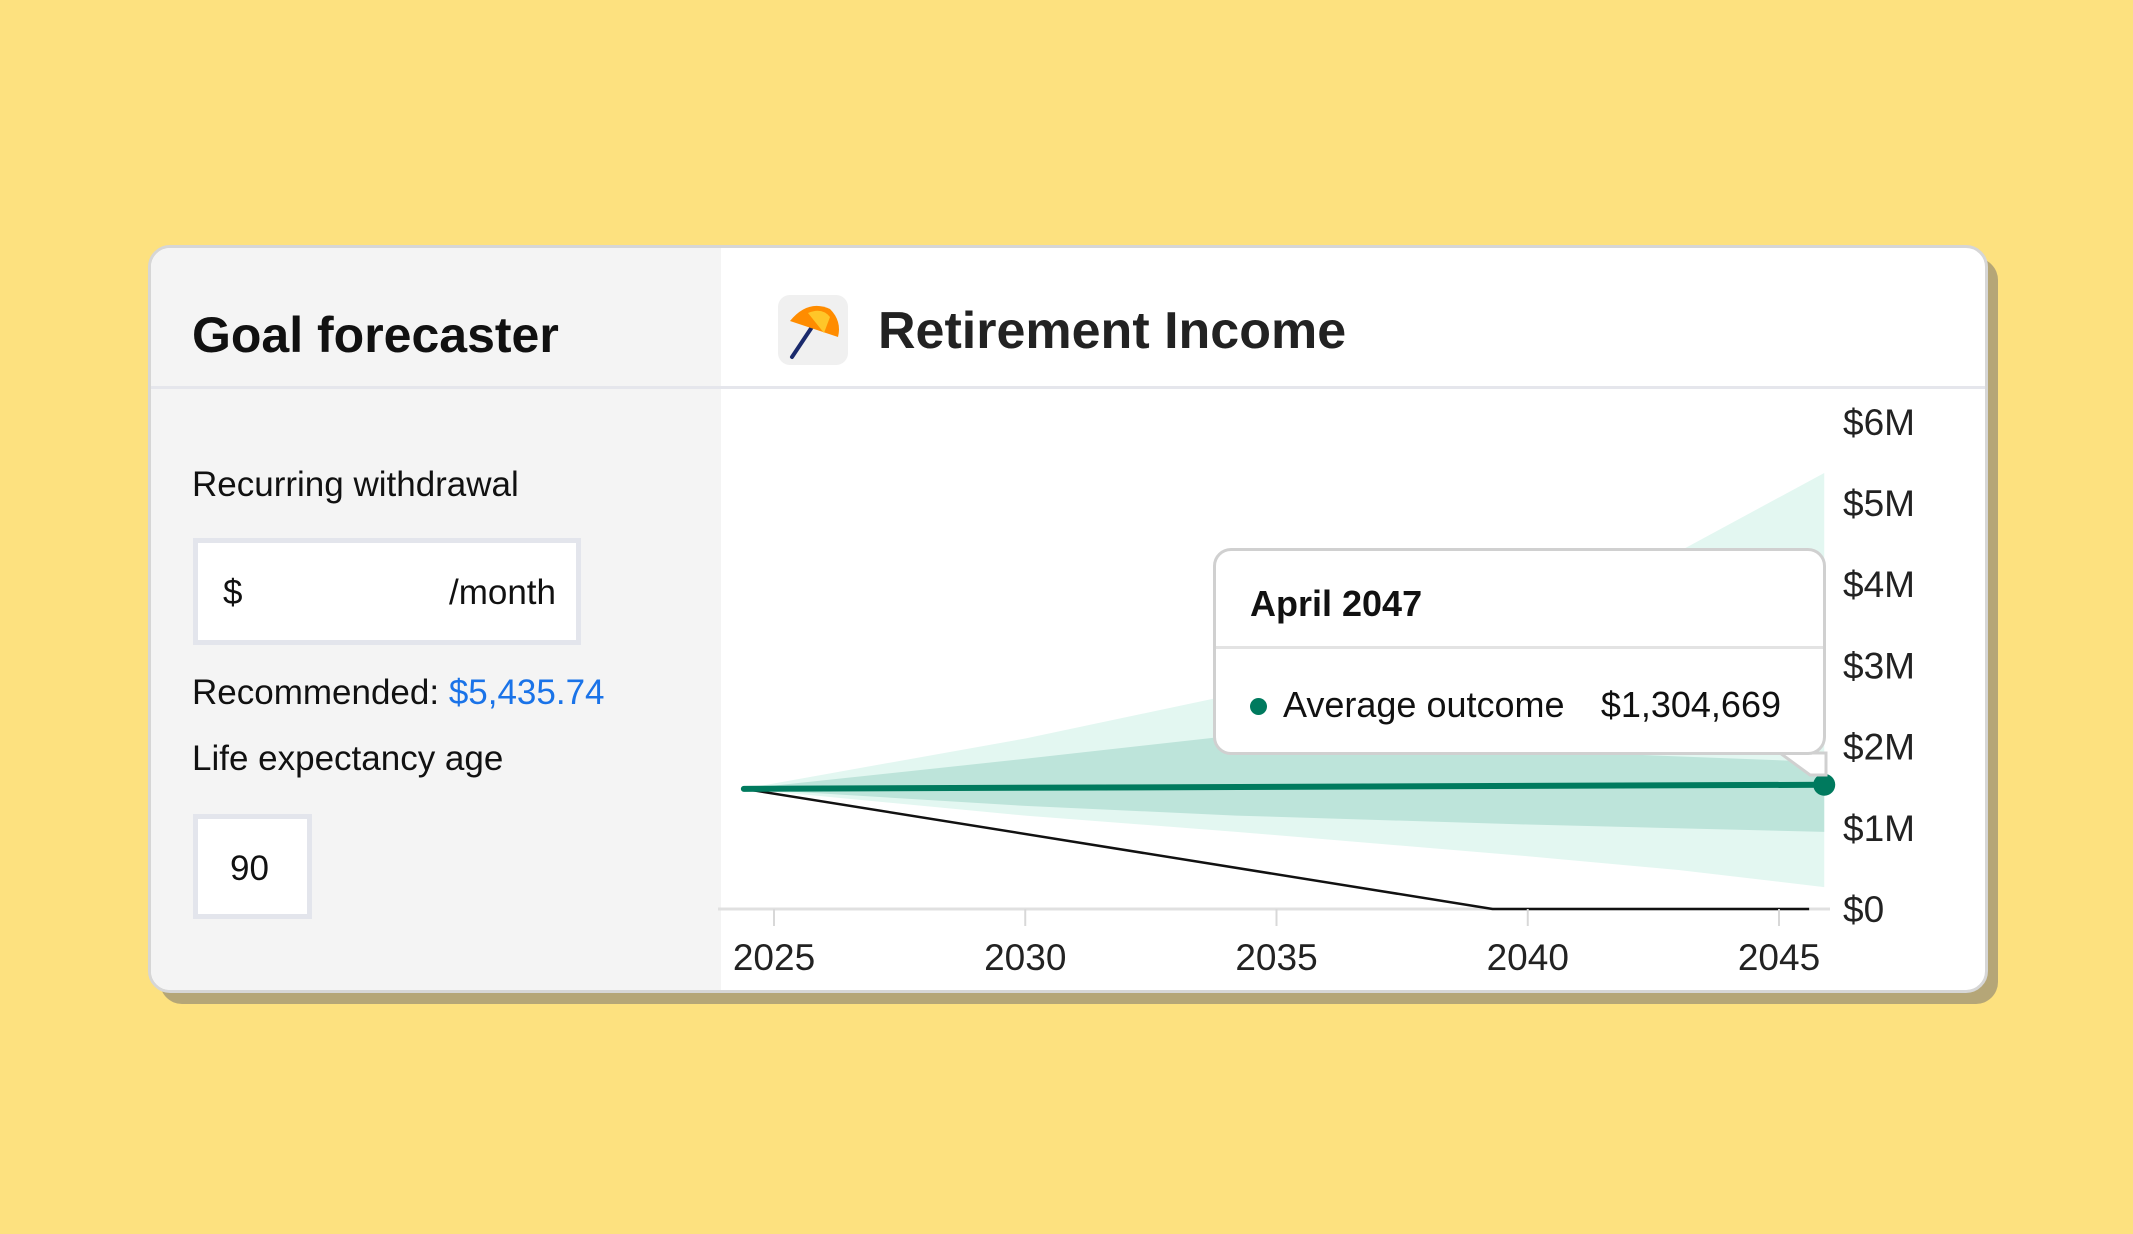 The width and height of the screenshot is (2133, 1234). Describe the element at coordinates (1258, 706) in the screenshot. I see `series-dot-icon` at that location.